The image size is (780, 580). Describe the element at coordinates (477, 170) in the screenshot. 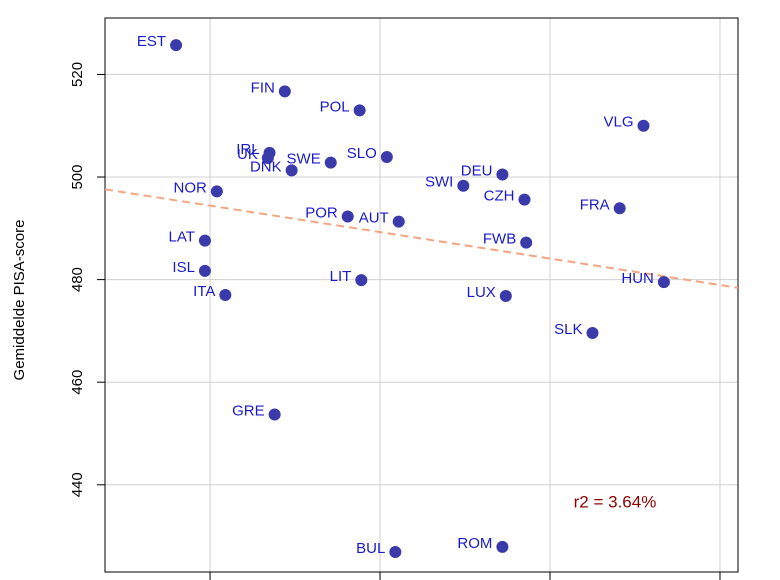

I see `point-label: DEU` at that location.